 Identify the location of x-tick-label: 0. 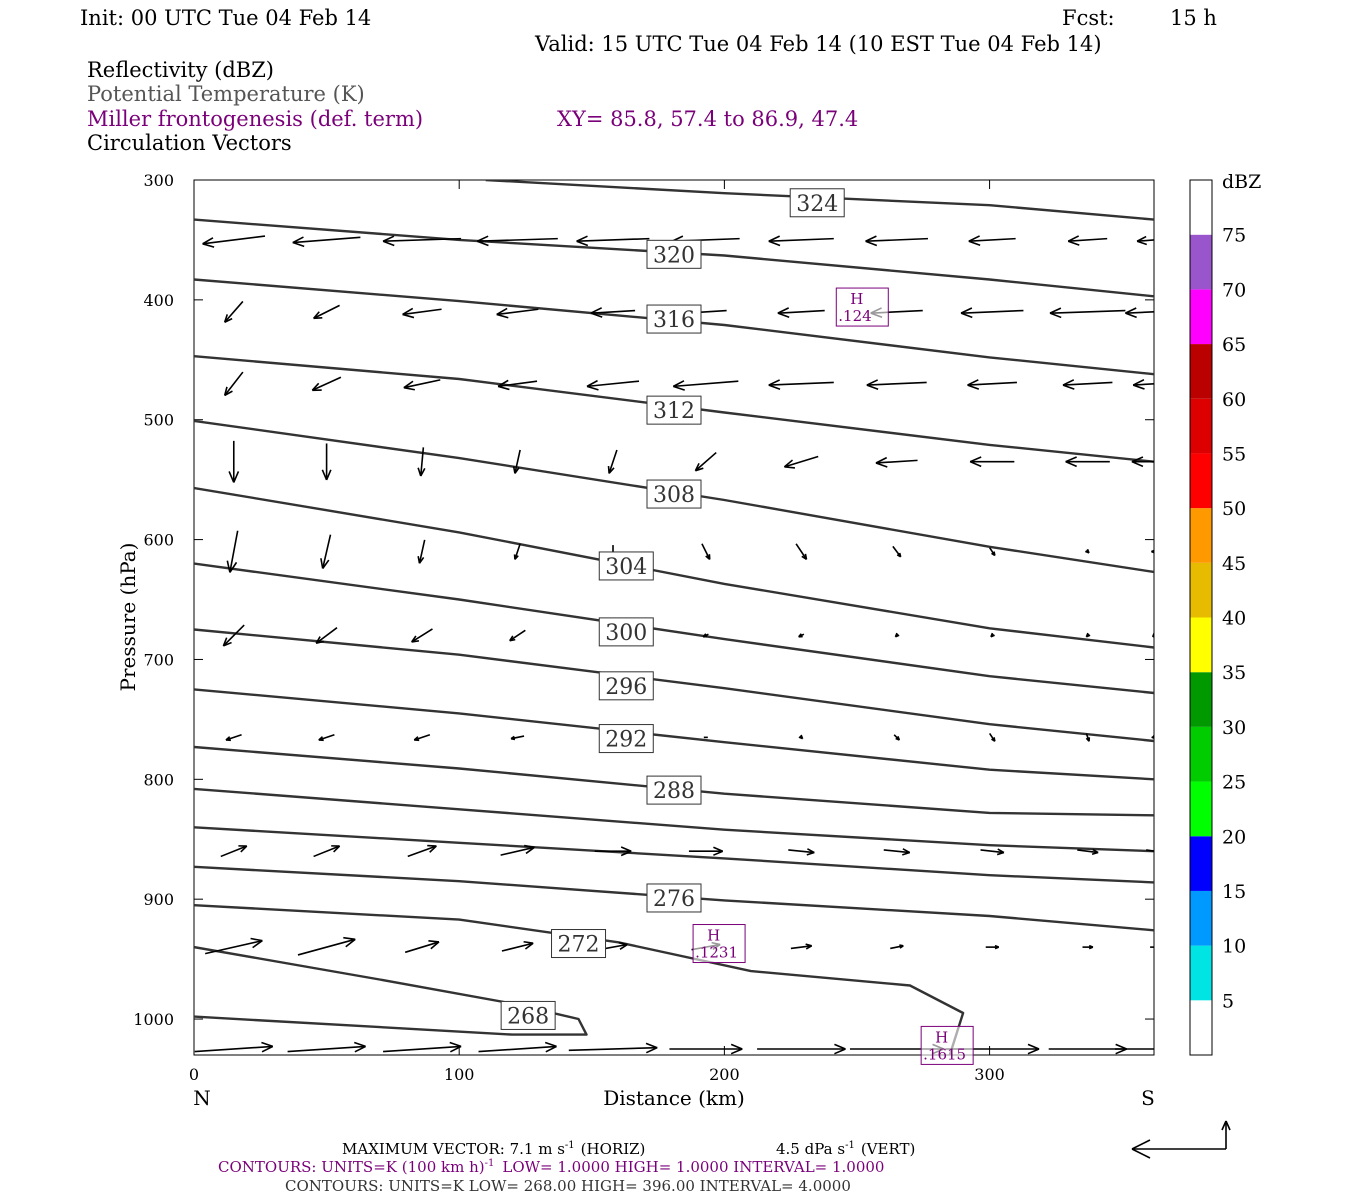
(194, 1074).